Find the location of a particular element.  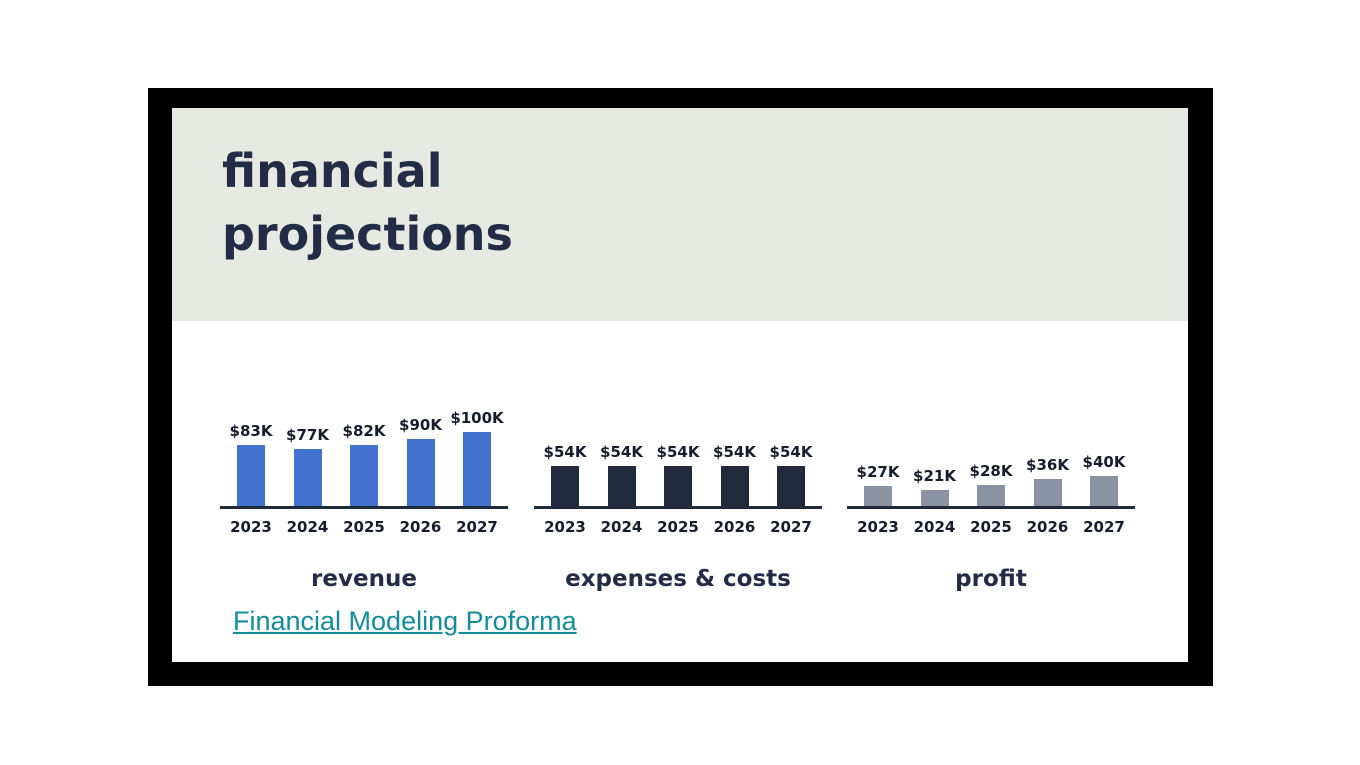

bar-2024: $77K is located at coordinates (307, 466).